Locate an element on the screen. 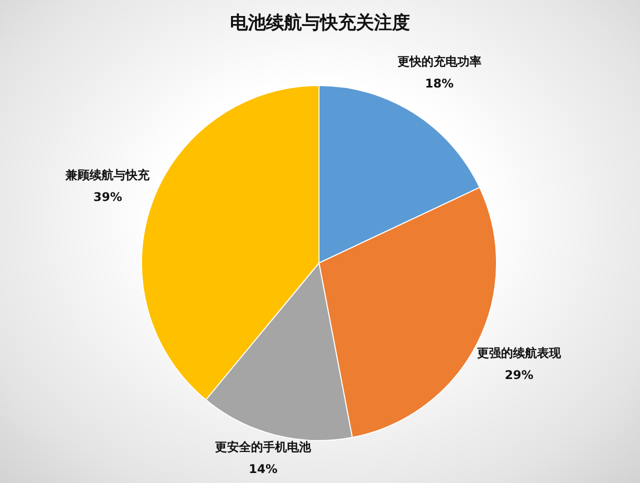 The height and width of the screenshot is (483, 640). data-label: 14% is located at coordinates (263, 469).